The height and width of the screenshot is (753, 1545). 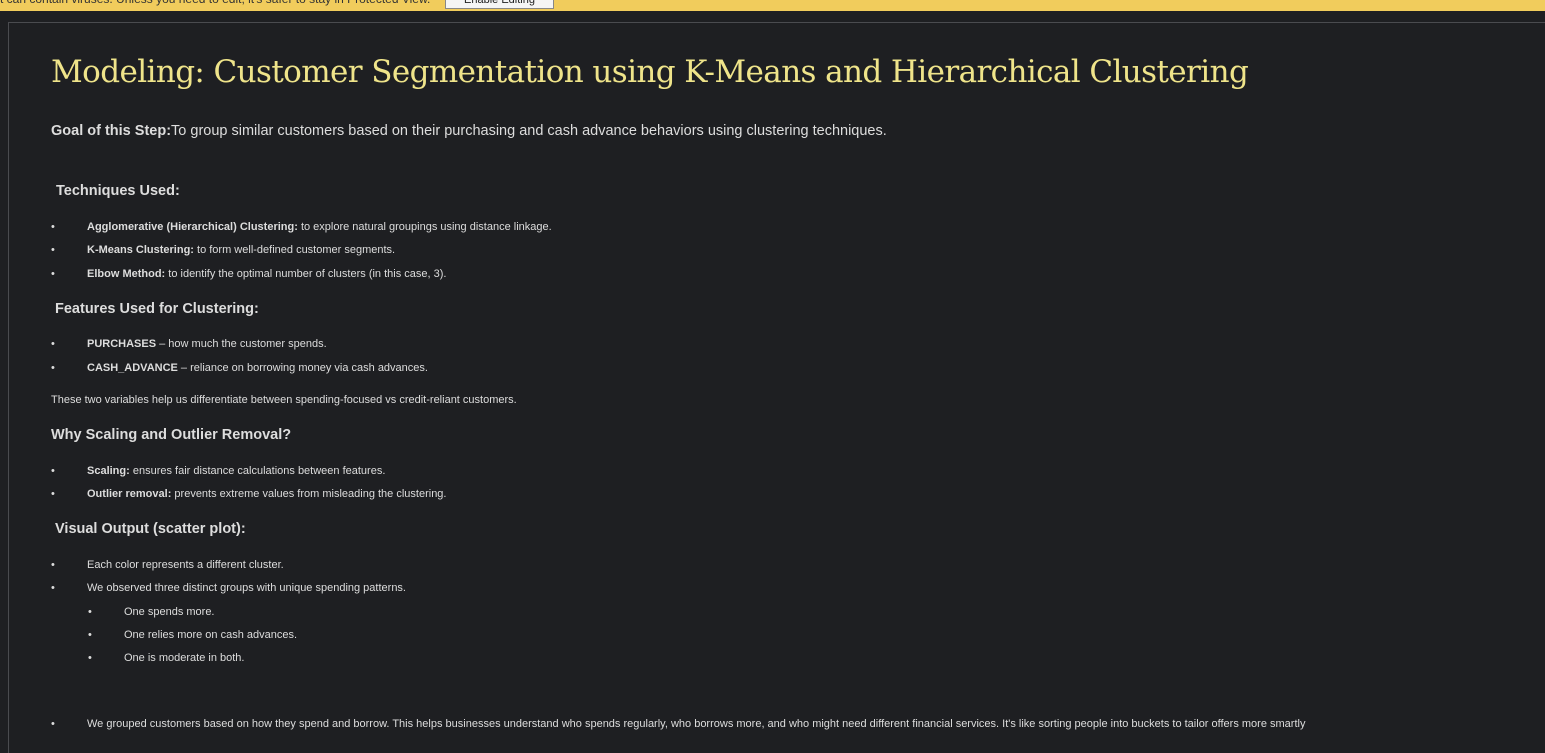 What do you see at coordinates (171, 435) in the screenshot?
I see `heading: Why Scaling and Outlier Removal?` at bounding box center [171, 435].